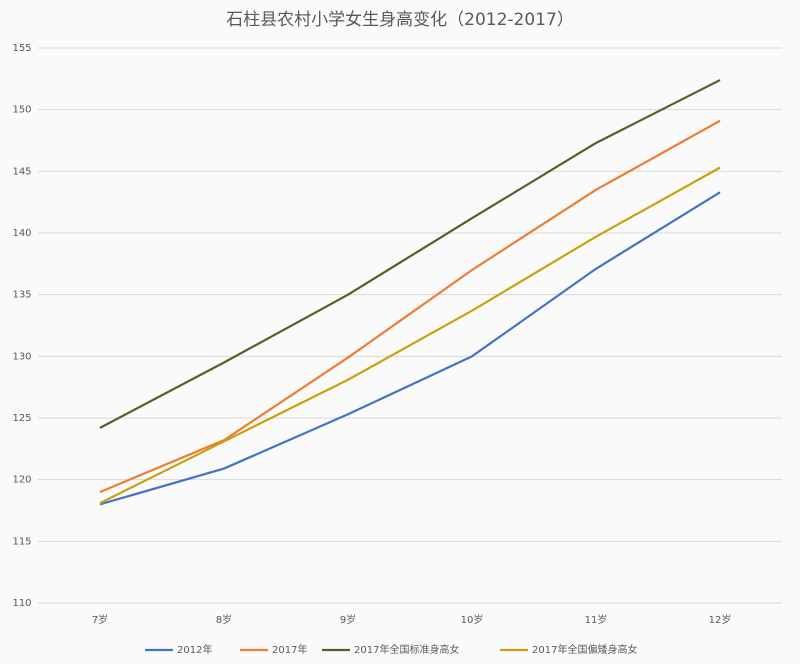 The height and width of the screenshot is (664, 800). I want to click on y-tick-label: 130, so click(21, 356).